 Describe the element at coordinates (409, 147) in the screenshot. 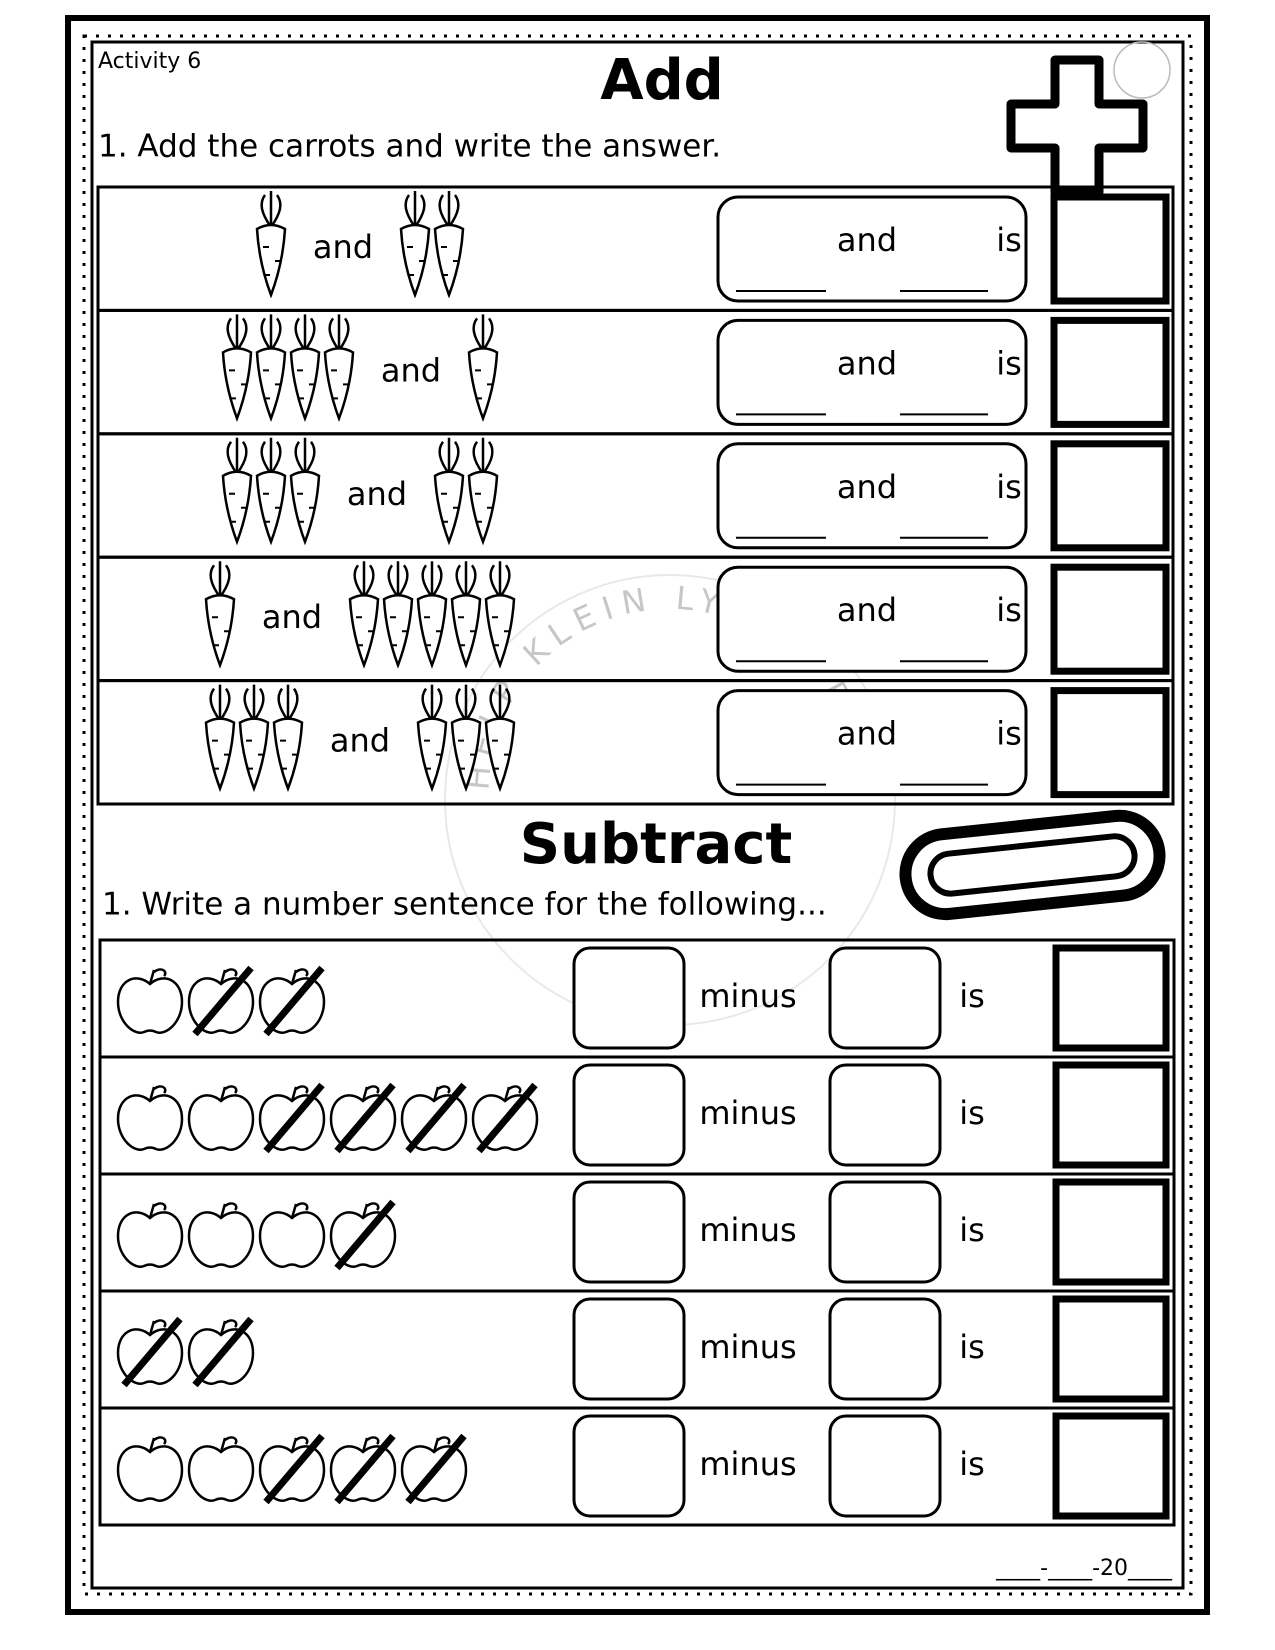

I see `add-instruction: 1. Add the carrots and write the answer.` at that location.